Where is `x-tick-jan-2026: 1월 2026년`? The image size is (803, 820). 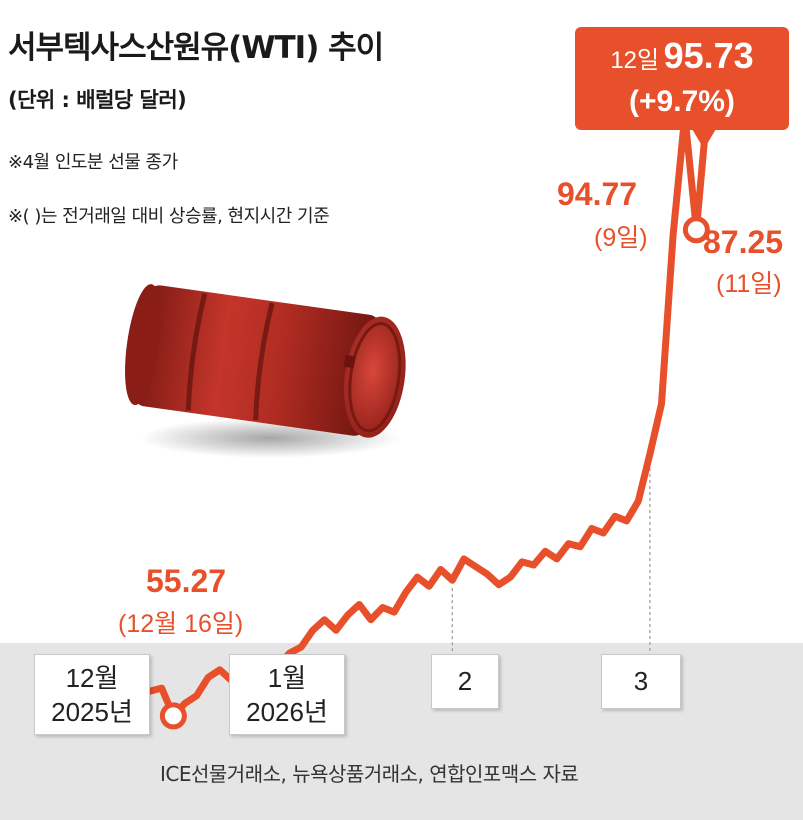
x-tick-jan-2026: 1월 2026년 is located at coordinates (287, 694).